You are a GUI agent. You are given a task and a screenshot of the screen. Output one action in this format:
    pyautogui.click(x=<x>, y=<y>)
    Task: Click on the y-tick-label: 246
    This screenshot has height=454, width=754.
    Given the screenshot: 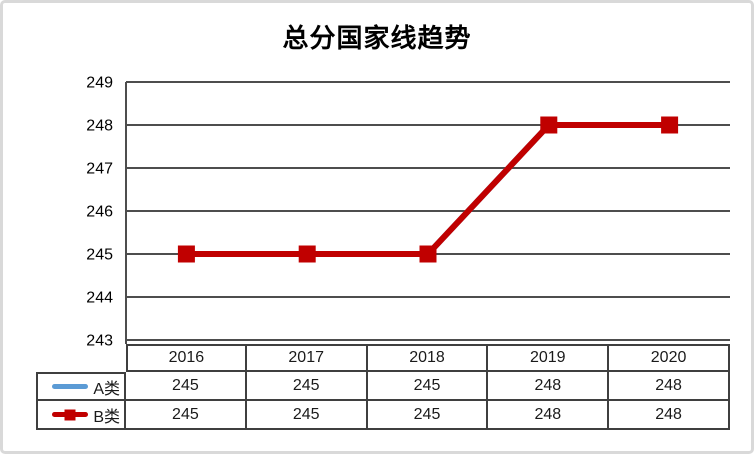 What is the action you would take?
    pyautogui.click(x=99, y=212)
    